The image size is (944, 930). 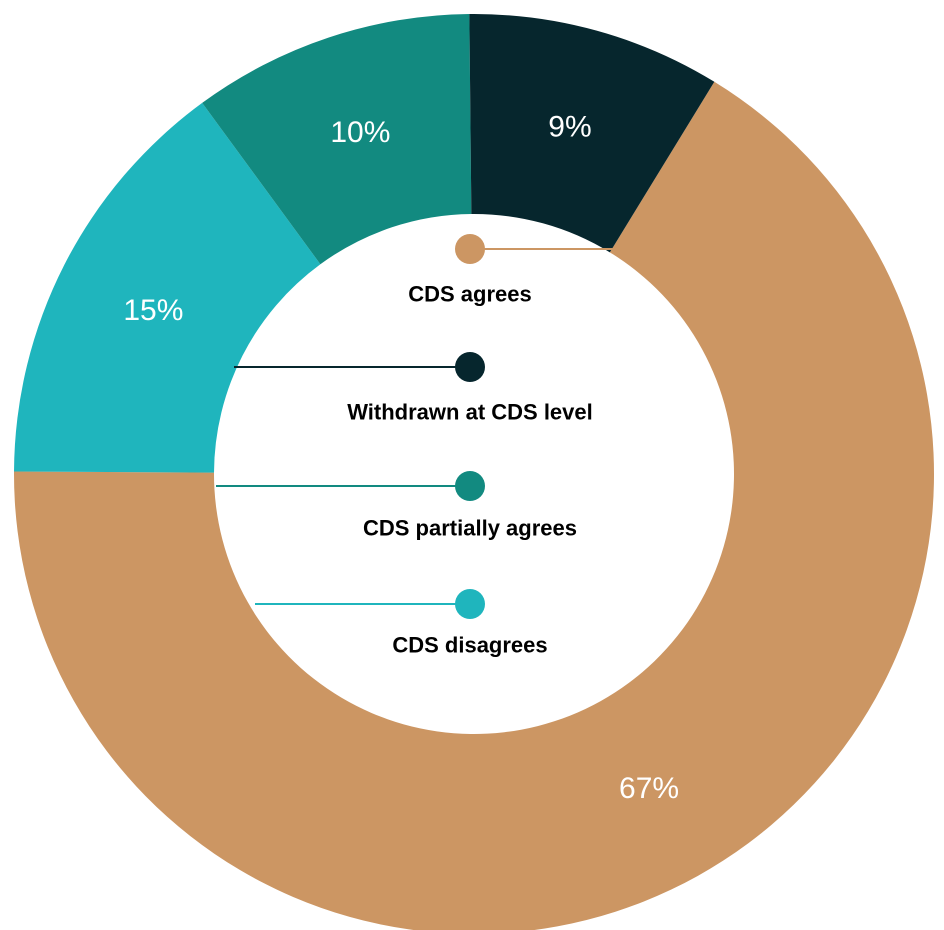 What do you see at coordinates (469, 645) in the screenshot?
I see `legend-label-cds-disagrees: CDS disagrees` at bounding box center [469, 645].